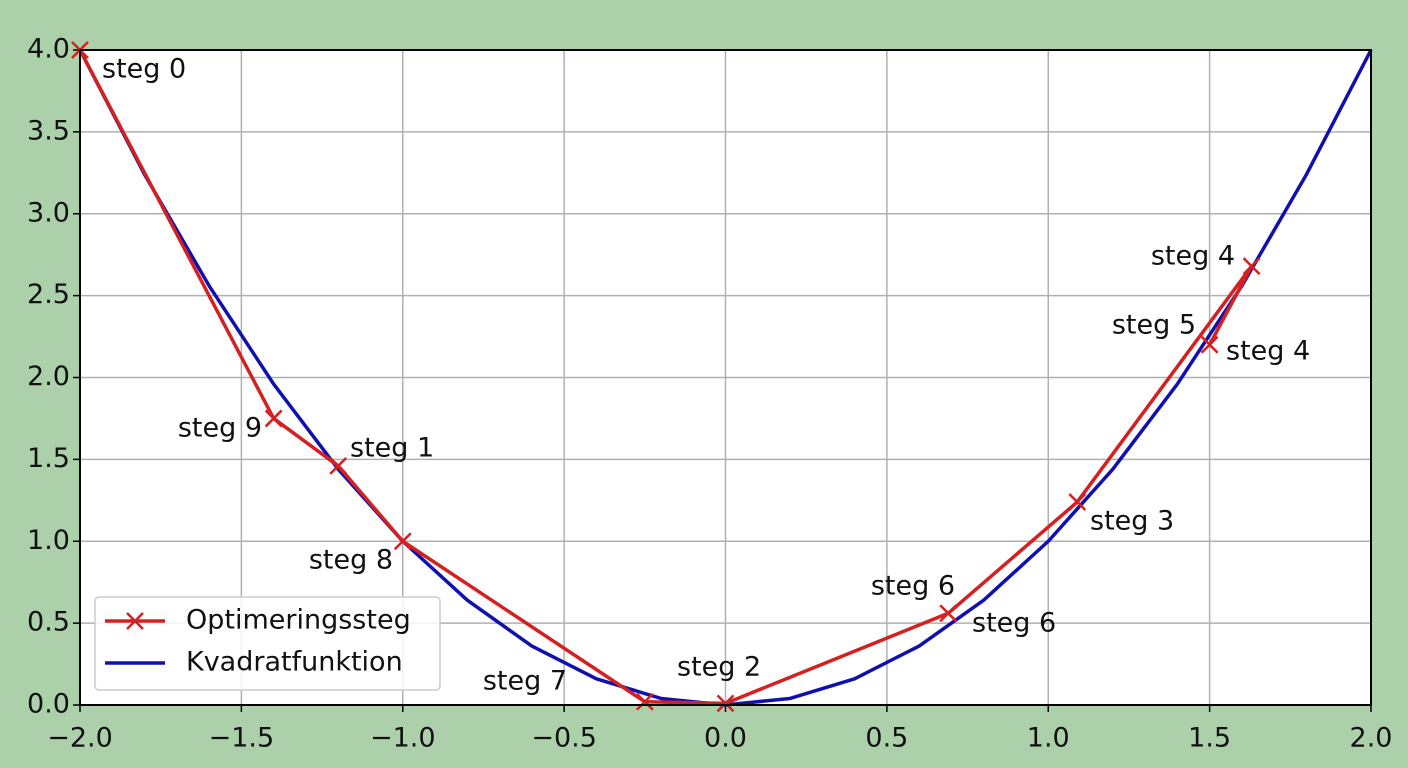 The image size is (1408, 768). I want to click on y-tick-label: 1.5, so click(48, 458).